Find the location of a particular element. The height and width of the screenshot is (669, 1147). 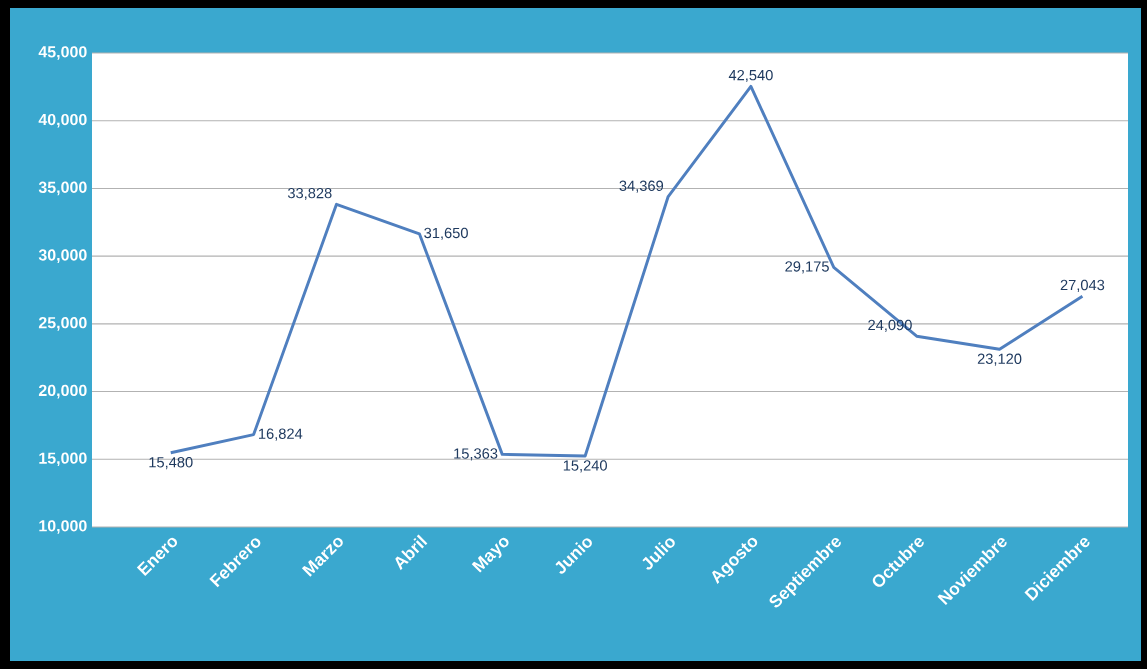

y-tick-label: 10,000 is located at coordinates (63, 527).